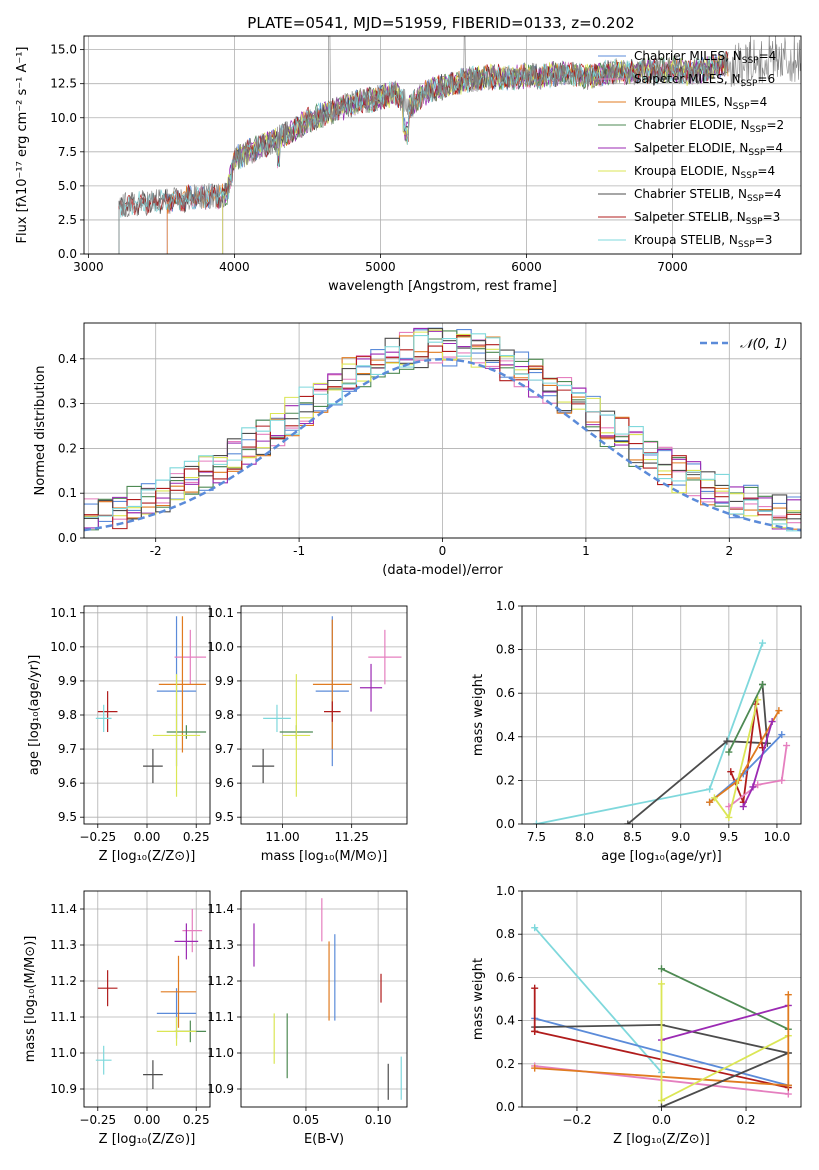 The image size is (819, 1170). I want to click on legend-model-name: Kroupa MILES, so click(675, 102).